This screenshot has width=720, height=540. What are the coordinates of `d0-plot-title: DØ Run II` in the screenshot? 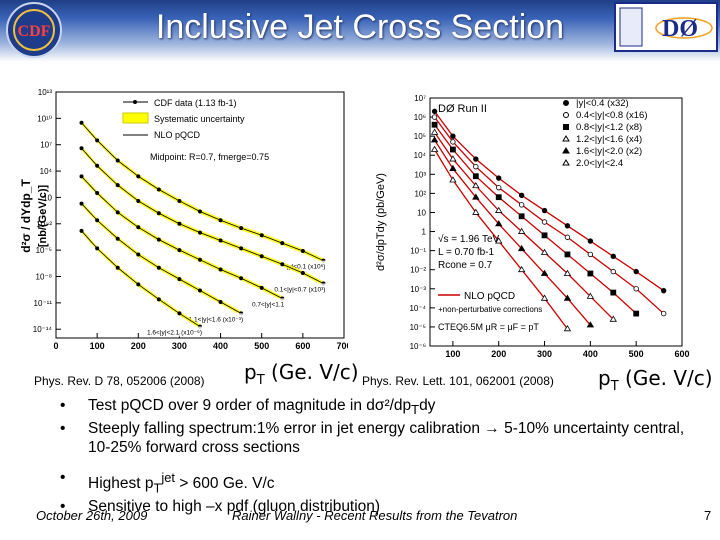 It's located at (462, 109).